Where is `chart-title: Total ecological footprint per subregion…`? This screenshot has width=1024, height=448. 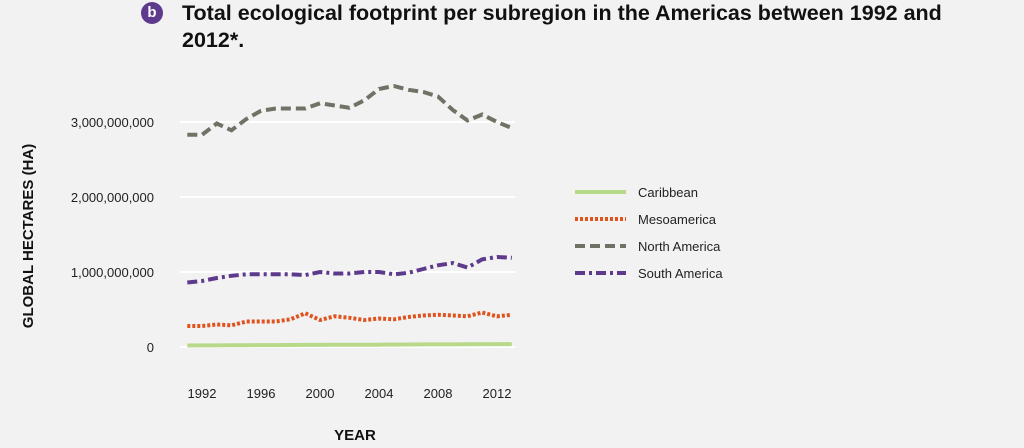 chart-title: Total ecological footprint per subregion… is located at coordinates (562, 26).